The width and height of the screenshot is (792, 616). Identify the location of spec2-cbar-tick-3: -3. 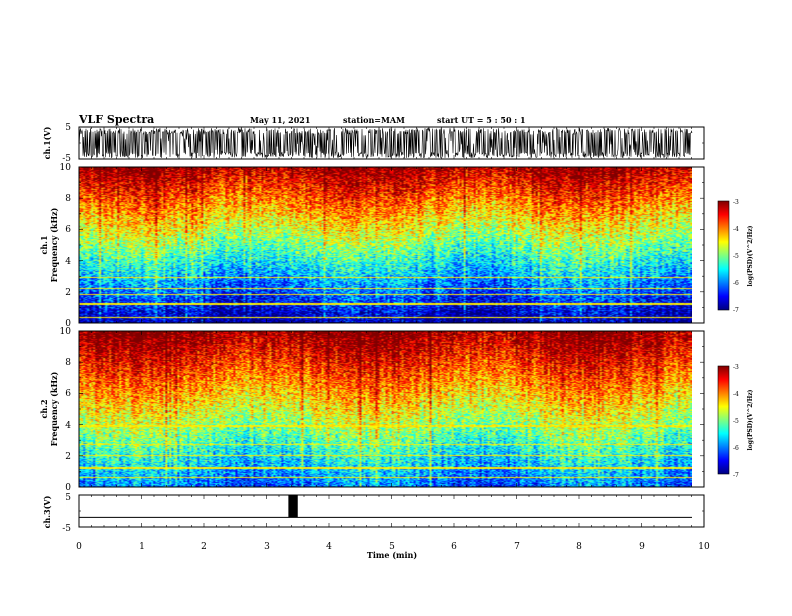
(736, 367).